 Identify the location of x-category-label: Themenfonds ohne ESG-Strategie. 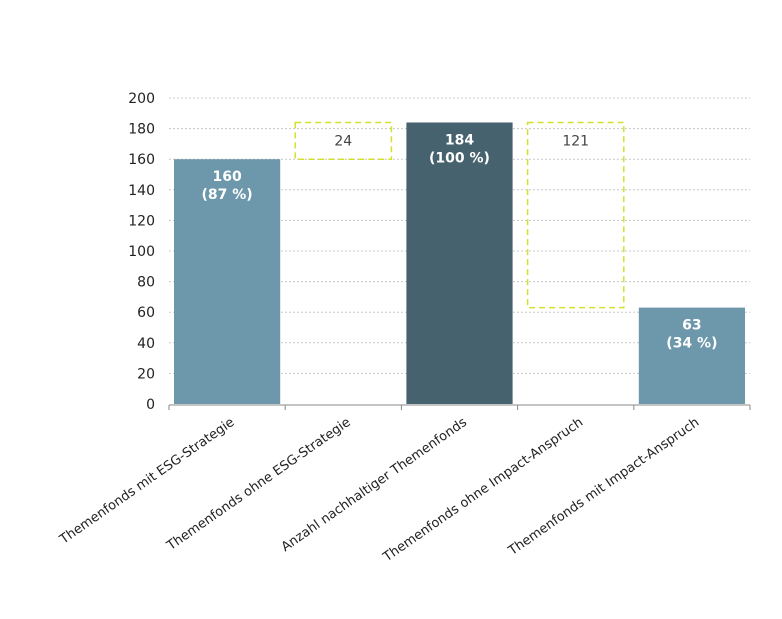
(259, 484).